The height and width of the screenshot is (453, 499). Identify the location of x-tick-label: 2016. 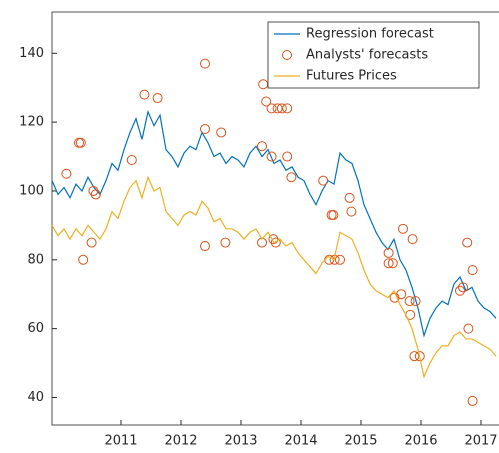
(420, 441).